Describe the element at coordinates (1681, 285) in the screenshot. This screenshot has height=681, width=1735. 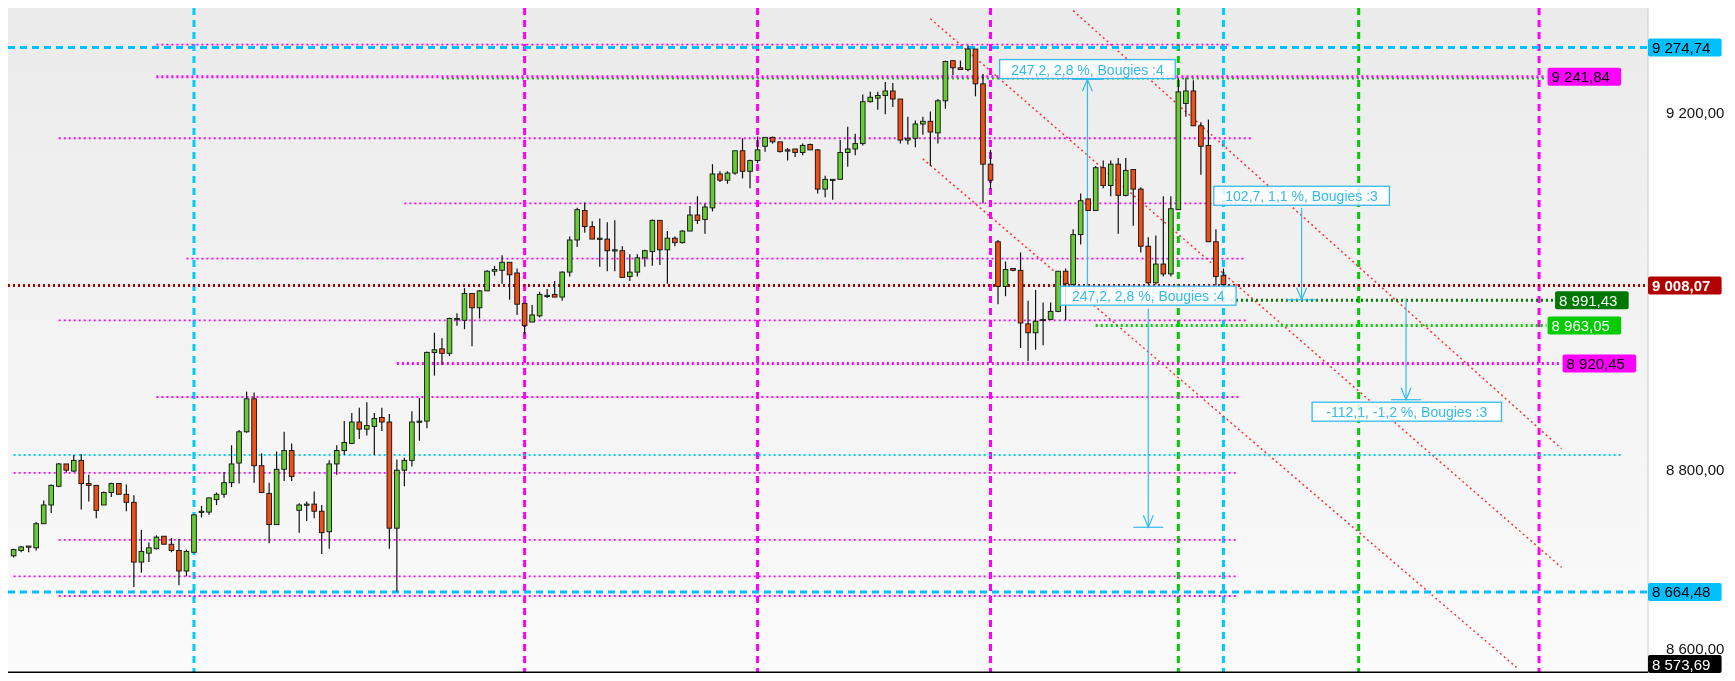
I see `ref-line-label: 9 008,07` at that location.